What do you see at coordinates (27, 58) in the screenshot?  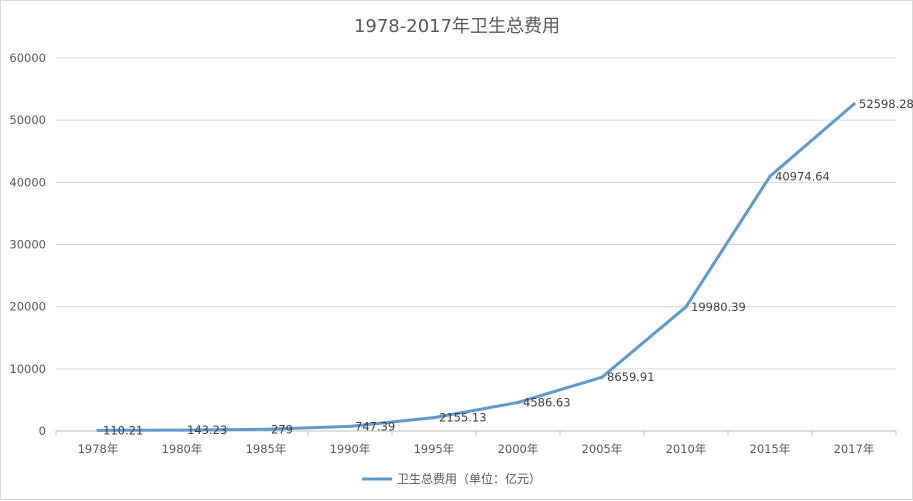 I see `y-tick-label: 60000` at bounding box center [27, 58].